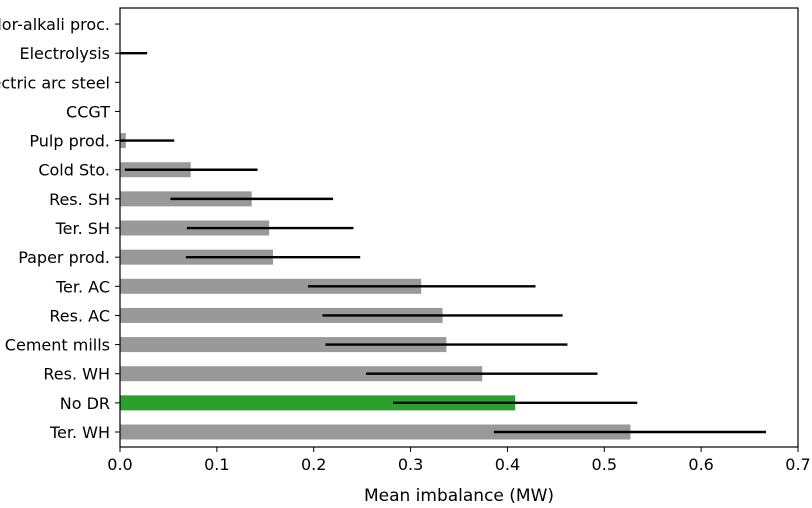 The image size is (812, 508). I want to click on y-tick-label: No DR, so click(85, 403).